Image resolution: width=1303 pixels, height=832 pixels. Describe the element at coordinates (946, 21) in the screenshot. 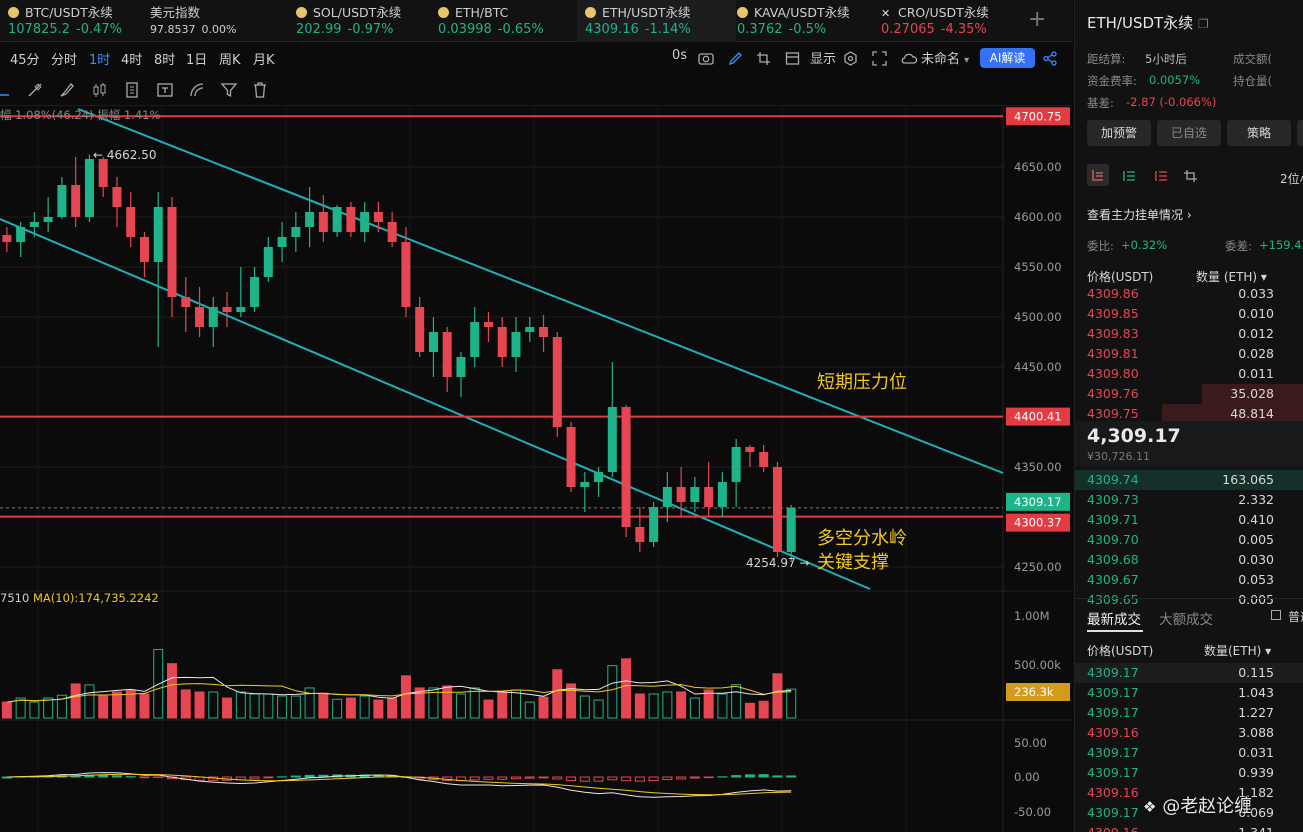

I see `ticker-tab: ✕ CRO/USDT永续 0.27065 -4.35%` at that location.